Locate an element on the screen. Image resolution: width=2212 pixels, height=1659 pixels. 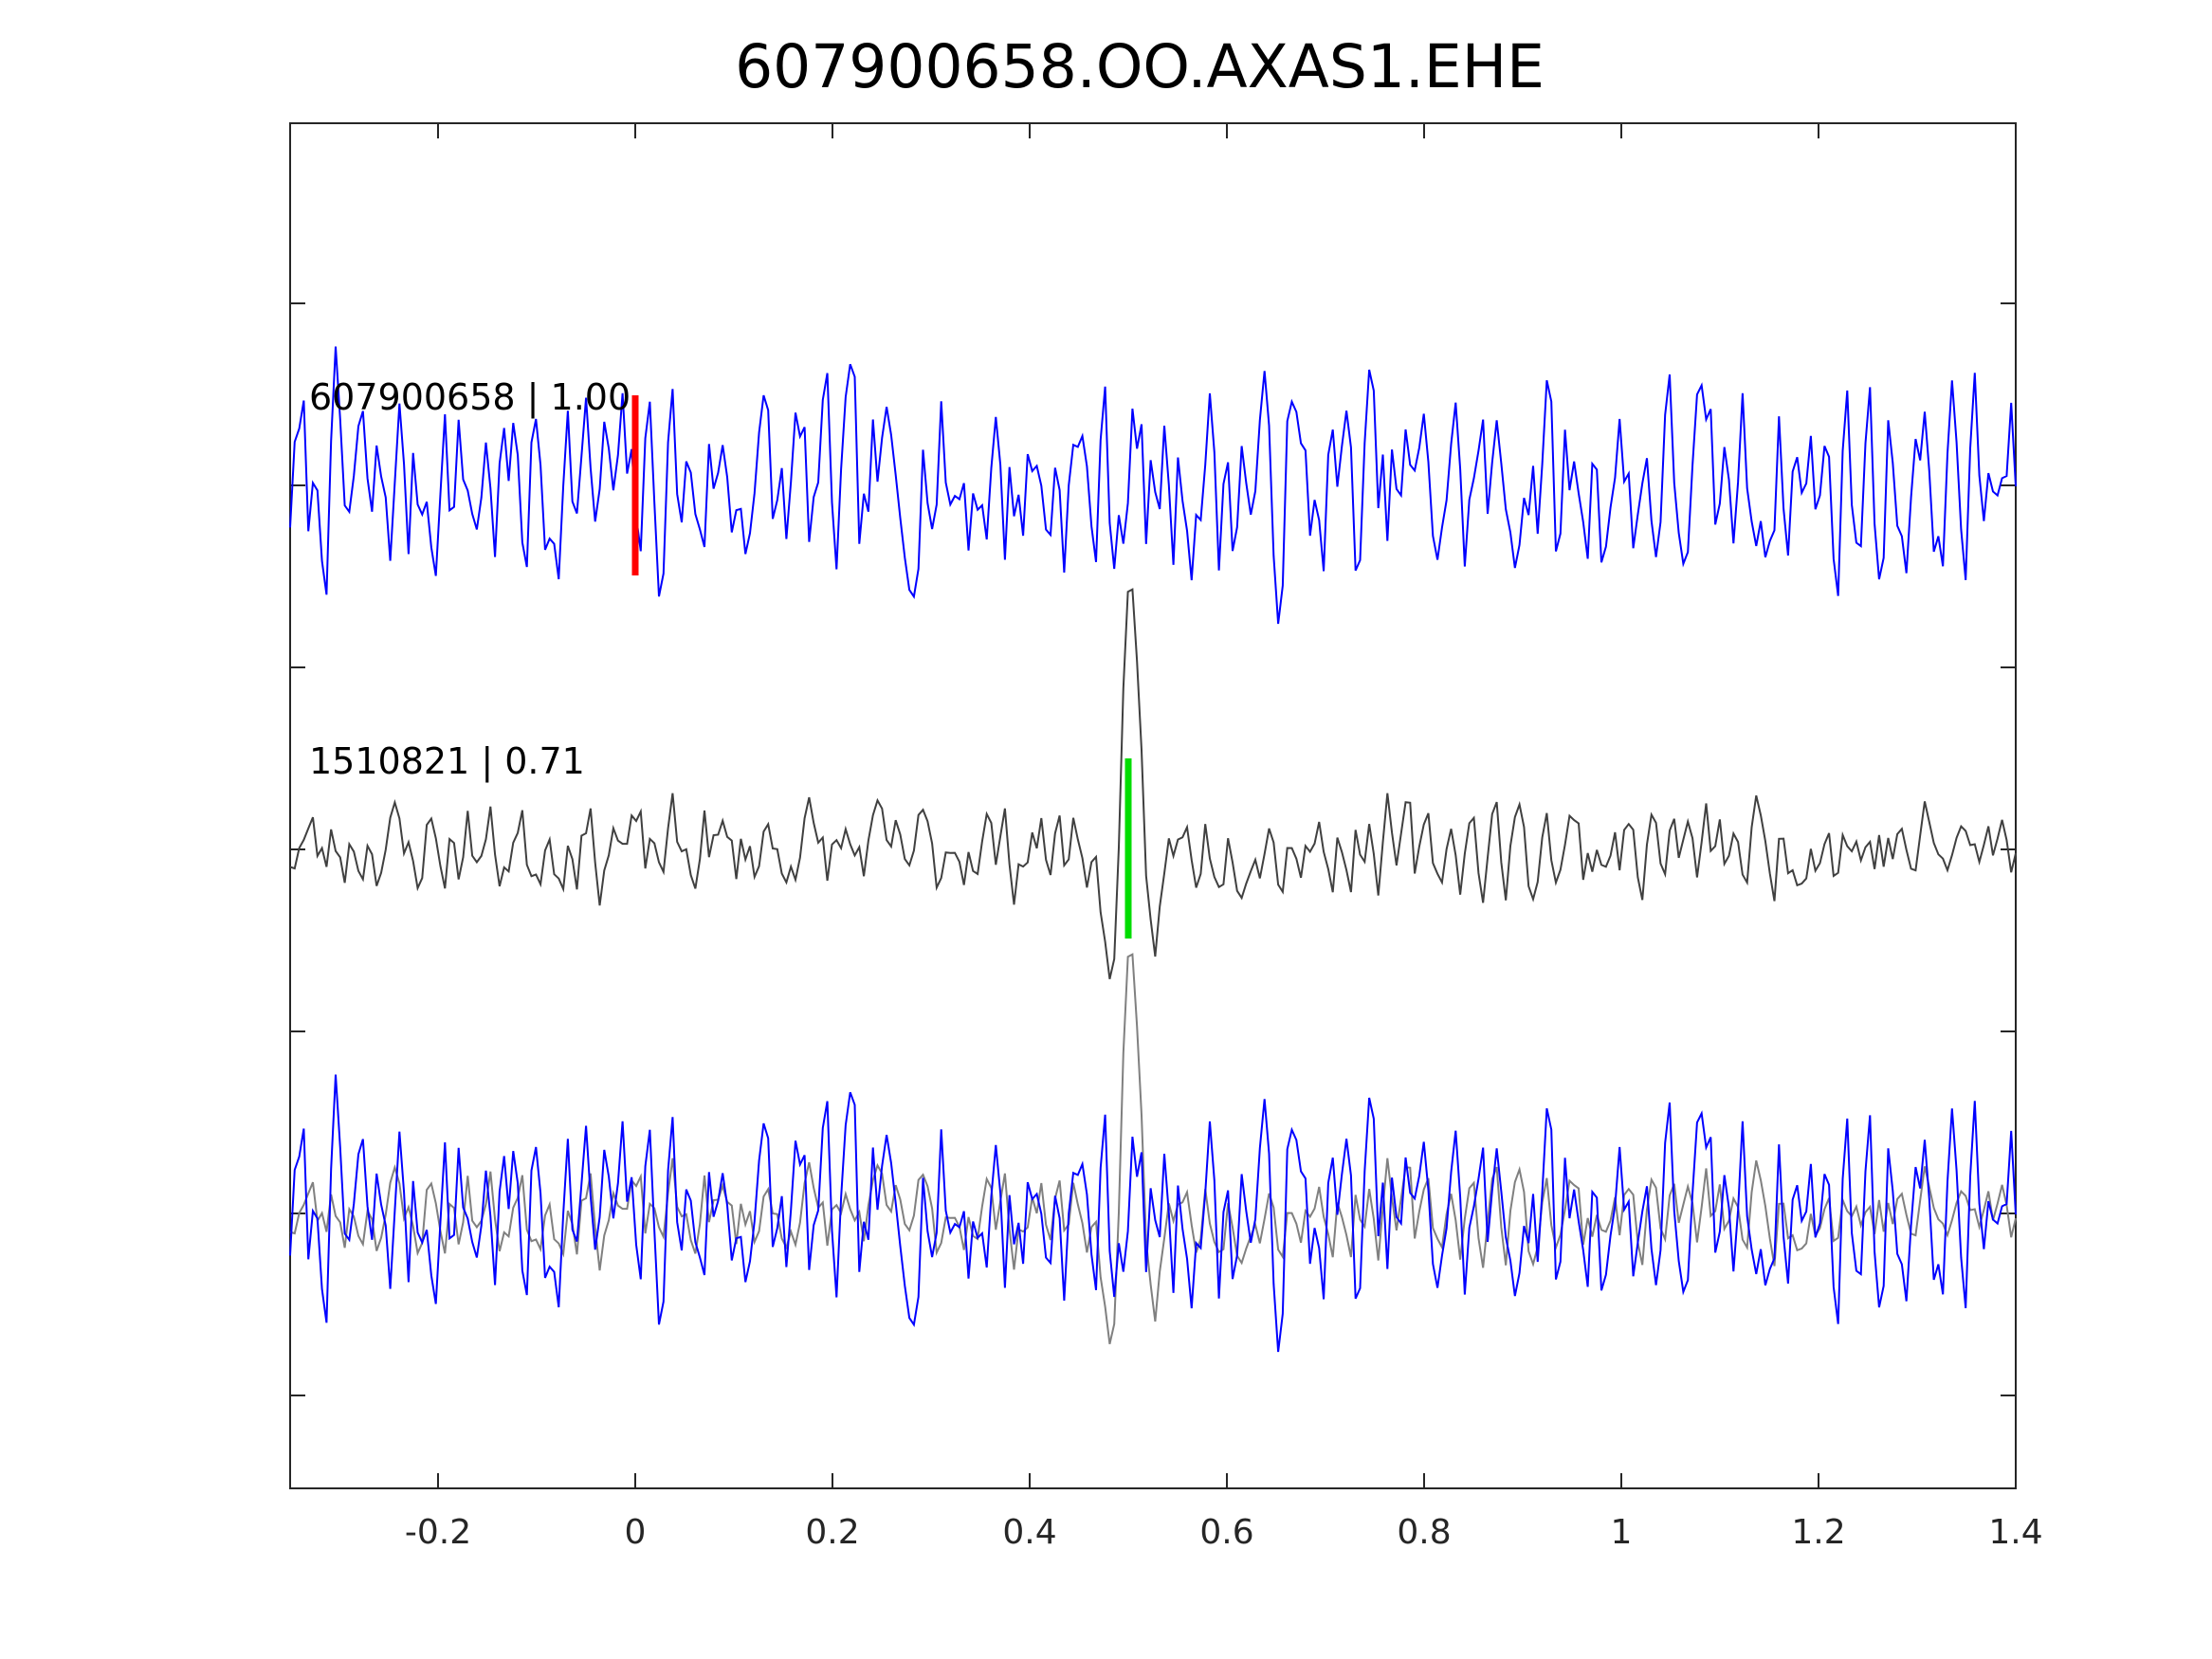
x-tick-label: 0.2 is located at coordinates (832, 1532).